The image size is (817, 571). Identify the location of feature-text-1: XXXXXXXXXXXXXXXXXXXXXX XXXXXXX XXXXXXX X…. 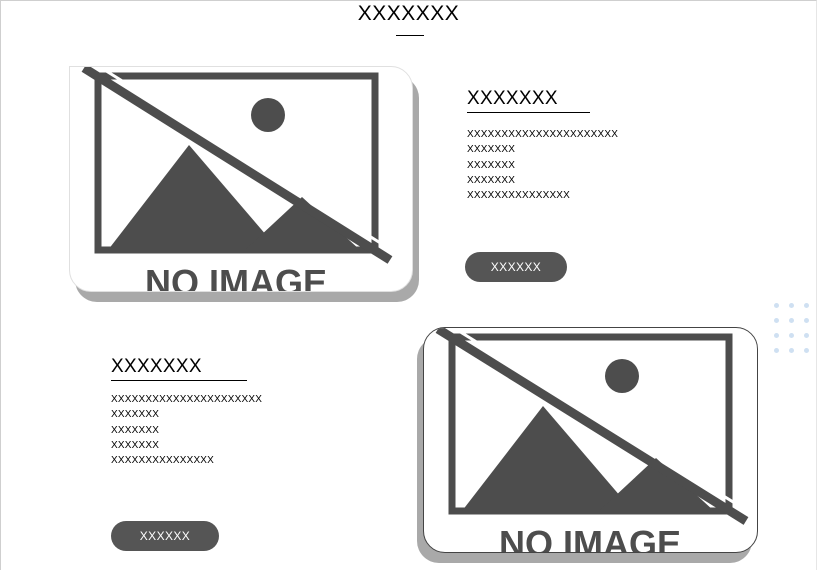
(542, 165).